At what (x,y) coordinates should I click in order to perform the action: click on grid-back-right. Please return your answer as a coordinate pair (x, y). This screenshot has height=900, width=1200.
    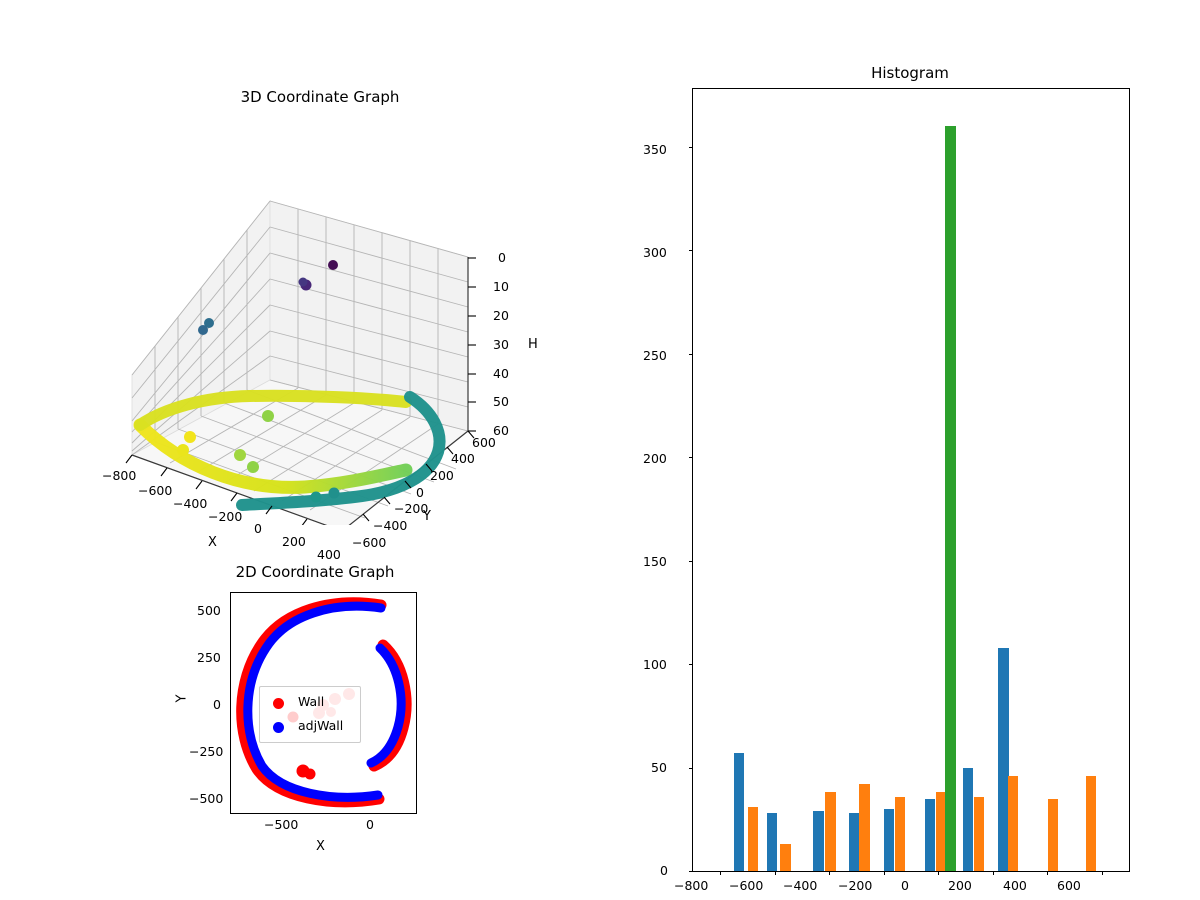
    Looking at the image, I should click on (369, 312).